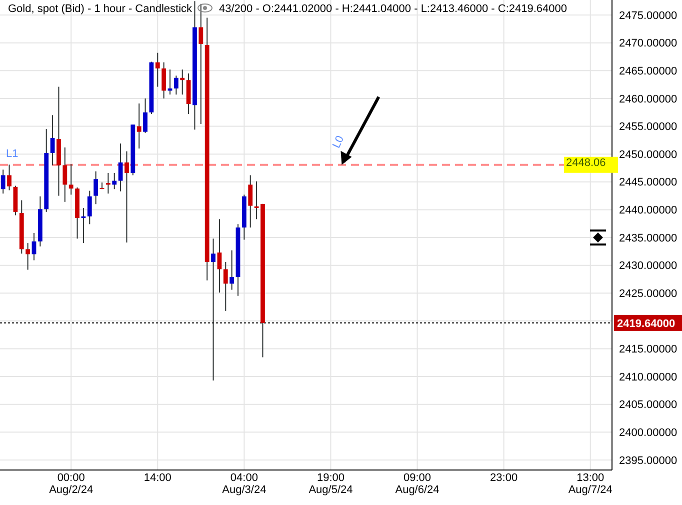 This screenshot has height=505, width=682. Describe the element at coordinates (648, 405) in the screenshot. I see `y-tick-label: 2405.00000` at that location.